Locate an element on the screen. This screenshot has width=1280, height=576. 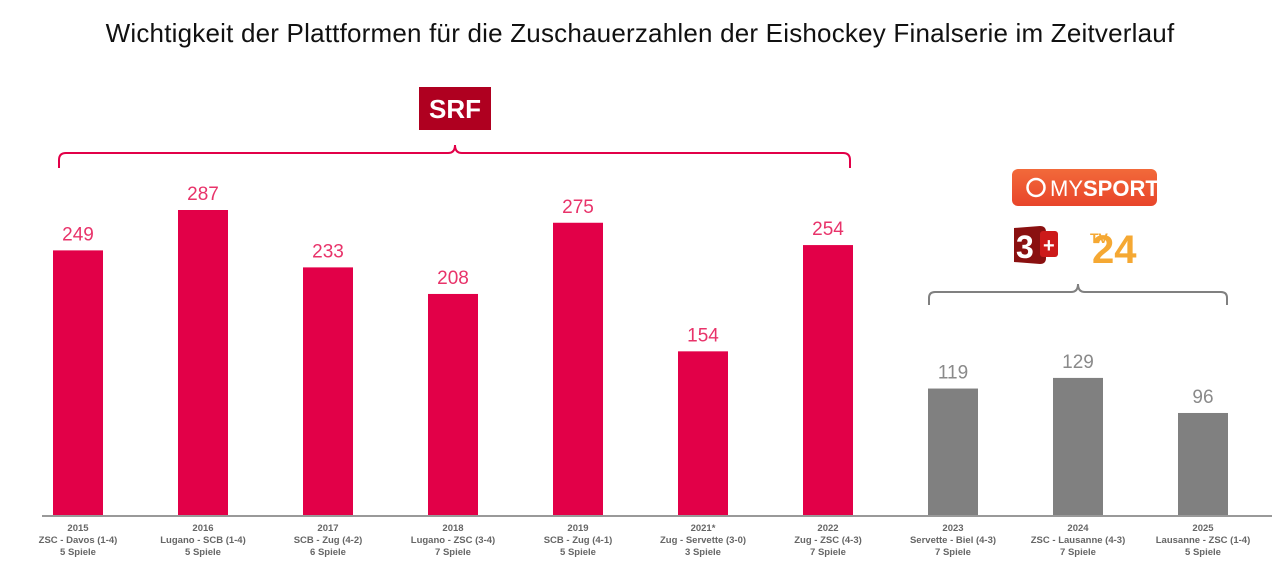
category-year: 2015 is located at coordinates (78, 528).